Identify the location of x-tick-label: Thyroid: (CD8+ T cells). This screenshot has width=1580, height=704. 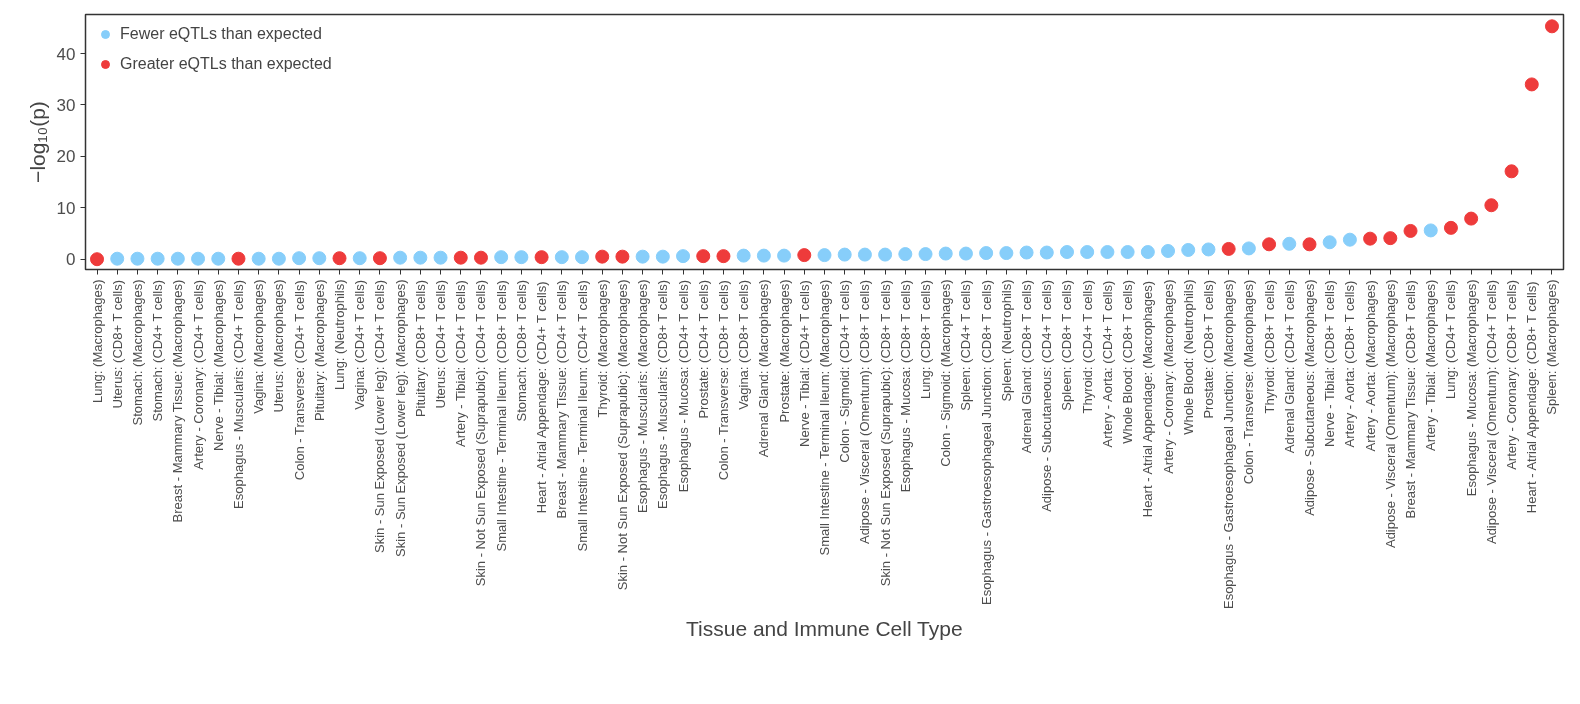
(1269, 346).